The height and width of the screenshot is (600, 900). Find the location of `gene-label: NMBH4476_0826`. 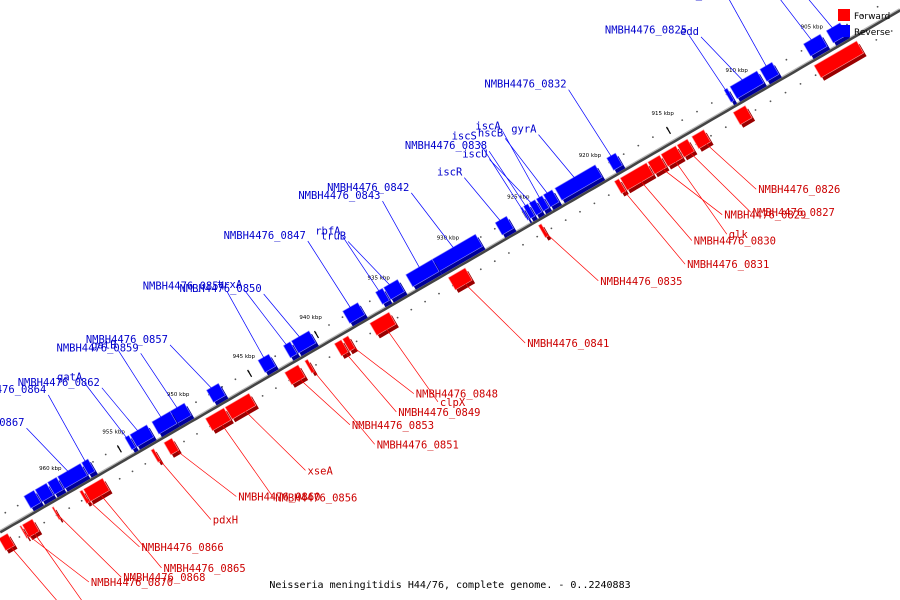

gene-label: NMBH4476_0826 is located at coordinates (799, 190).